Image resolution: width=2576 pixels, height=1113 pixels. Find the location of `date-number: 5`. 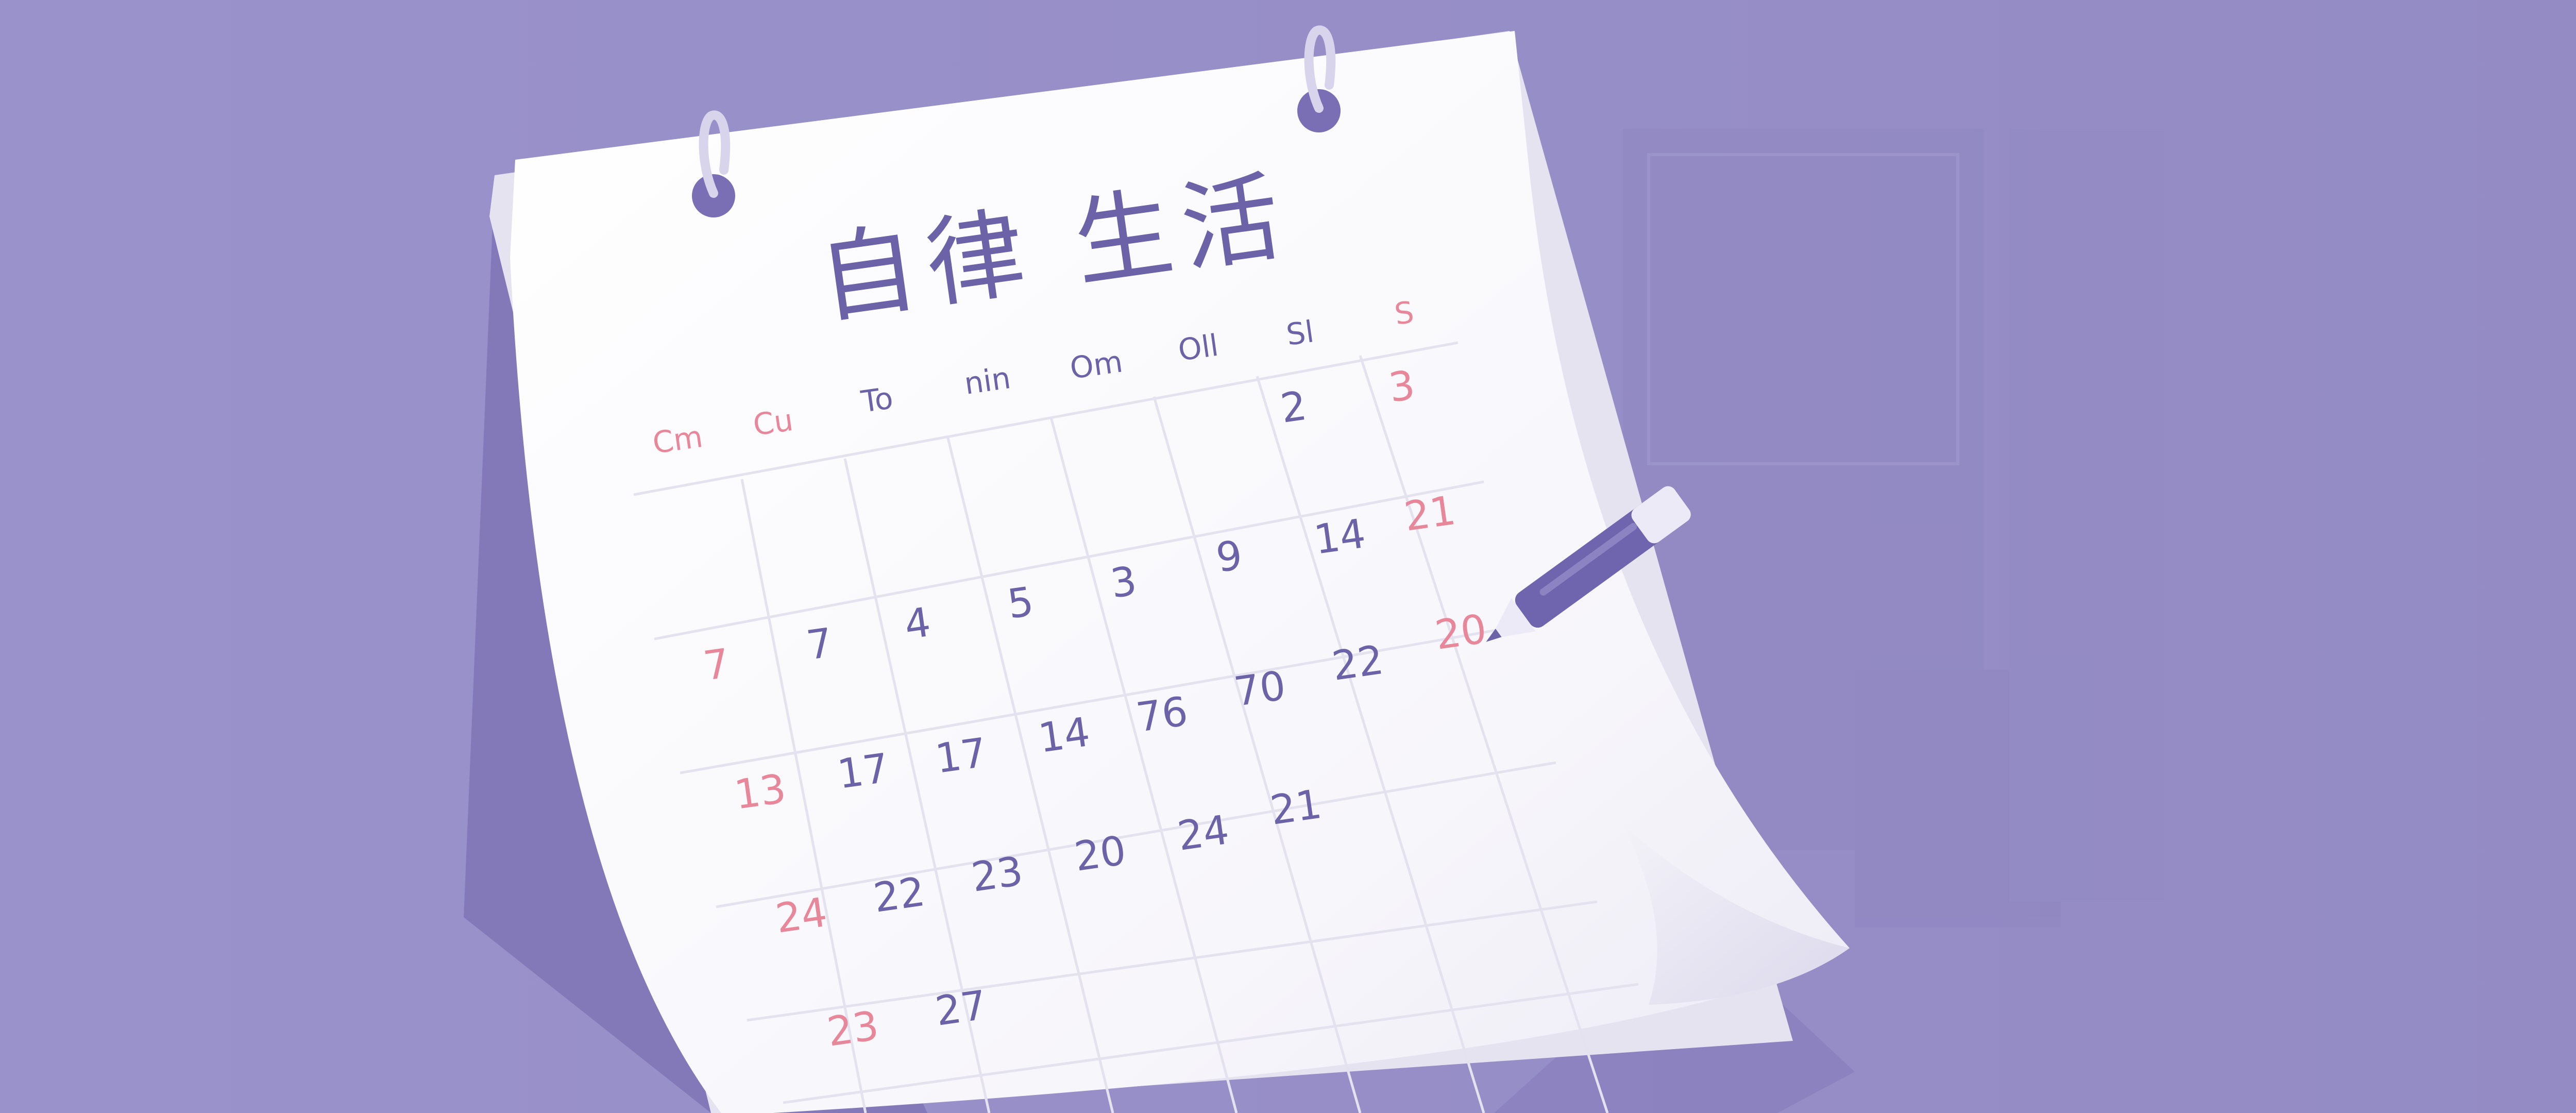

date-number: 5 is located at coordinates (1021, 603).